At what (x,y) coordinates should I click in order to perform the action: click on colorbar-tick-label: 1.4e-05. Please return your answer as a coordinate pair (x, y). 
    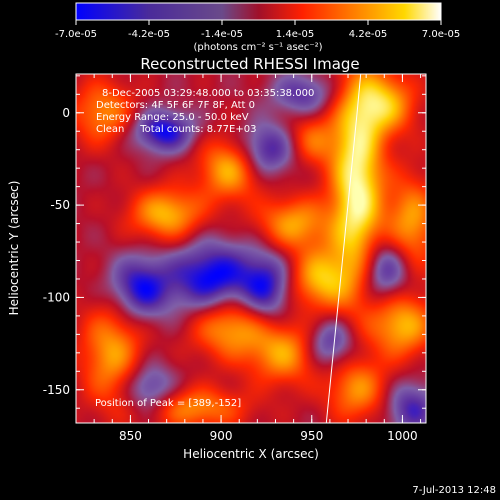
    Looking at the image, I should click on (295, 34).